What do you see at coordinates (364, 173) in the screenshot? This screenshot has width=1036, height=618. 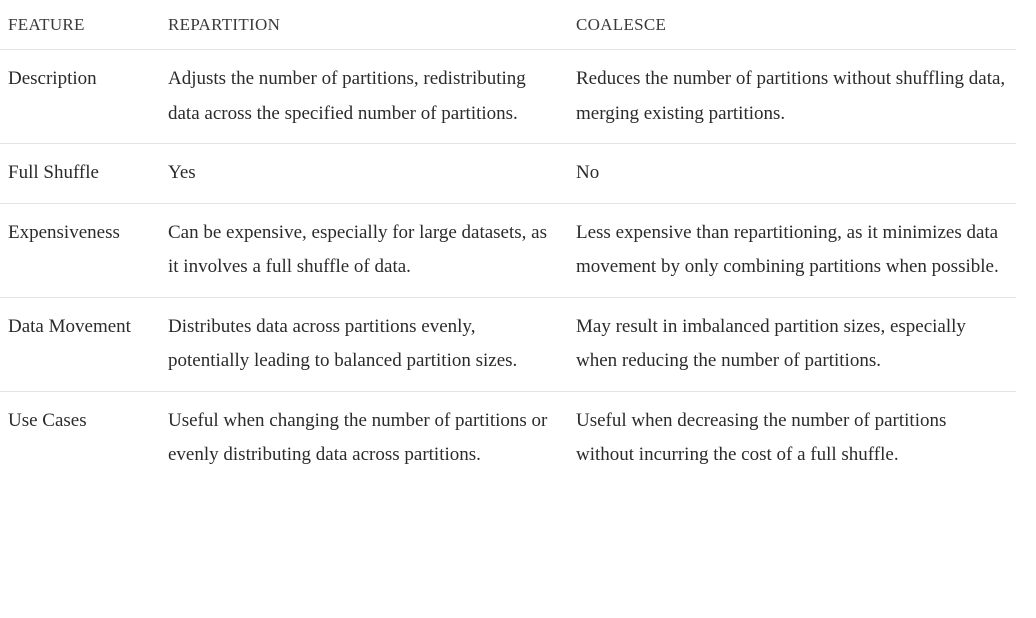 I see `repartition-cell: Yes` at bounding box center [364, 173].